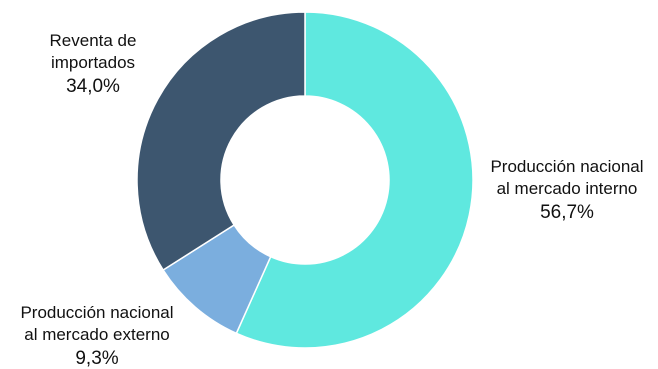 The height and width of the screenshot is (369, 658). I want to click on slice-label-line: Reventa de, so click(93, 40).